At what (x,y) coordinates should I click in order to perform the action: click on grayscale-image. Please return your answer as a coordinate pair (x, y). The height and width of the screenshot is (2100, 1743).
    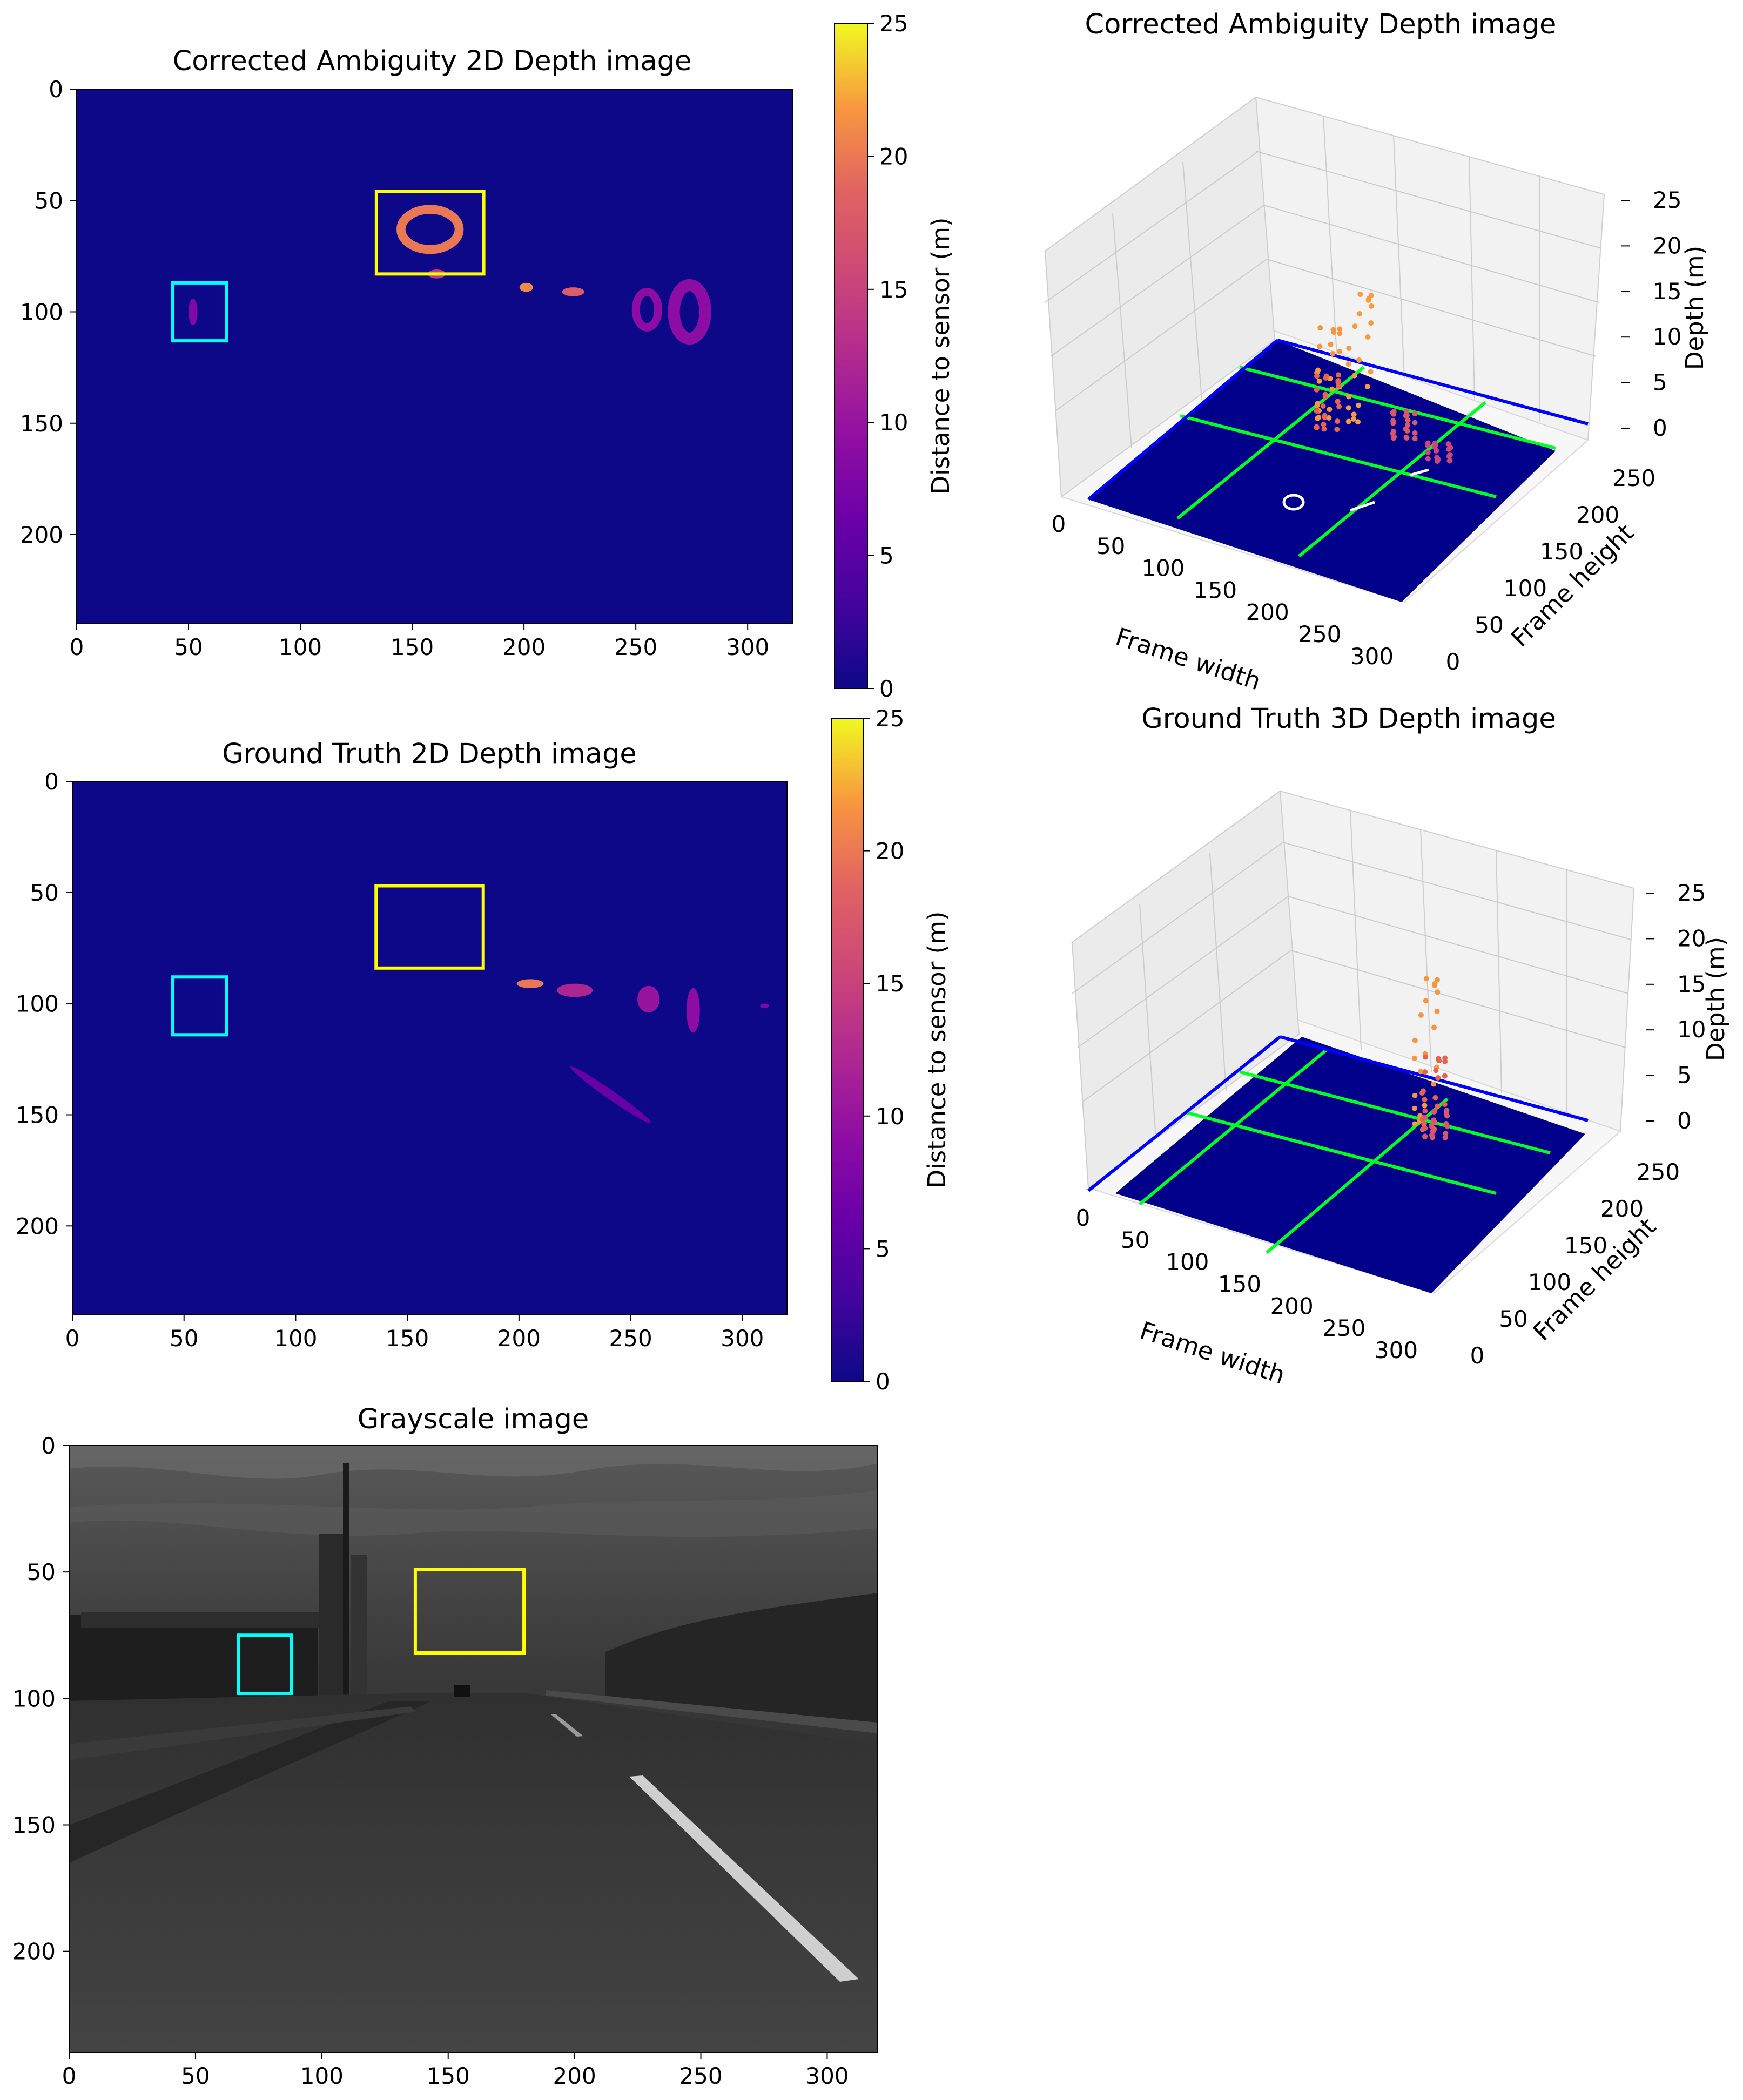
    Looking at the image, I should click on (473, 1749).